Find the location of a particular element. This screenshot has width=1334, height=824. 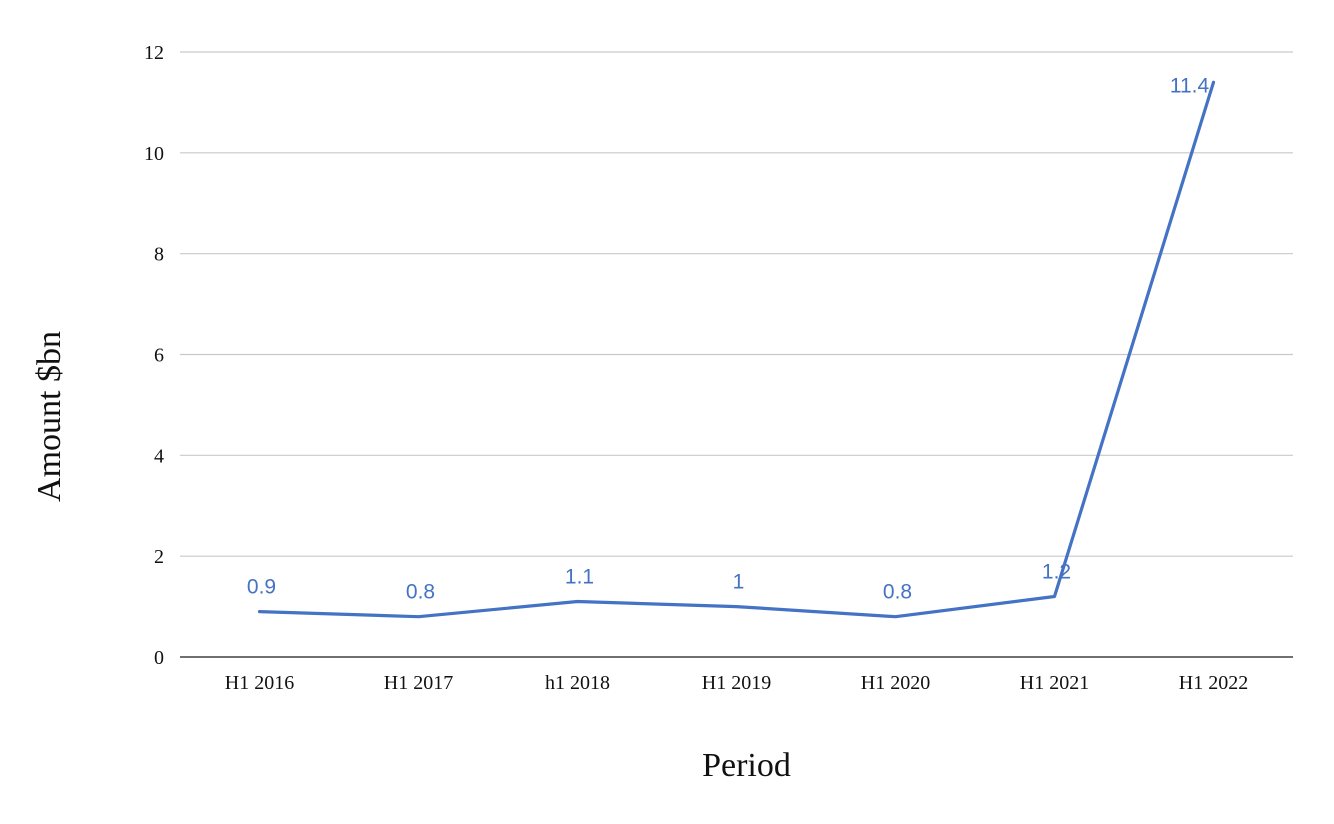

x-tick-label: H1 2022 is located at coordinates (1213, 683).